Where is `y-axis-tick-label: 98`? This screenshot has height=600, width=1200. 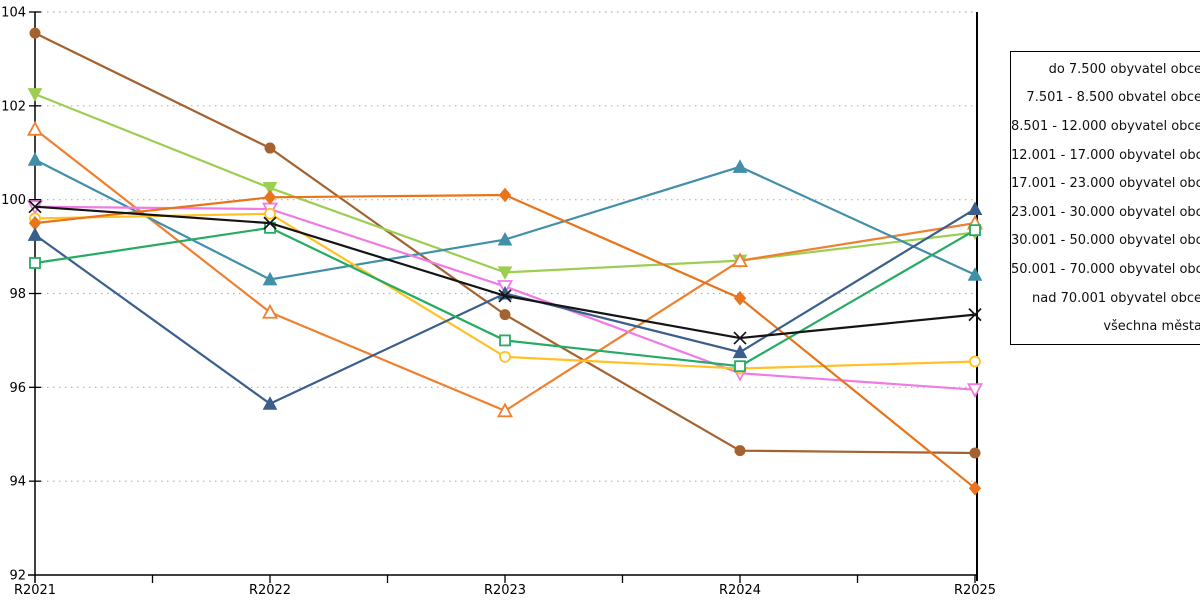 y-axis-tick-label: 98 is located at coordinates (17, 294).